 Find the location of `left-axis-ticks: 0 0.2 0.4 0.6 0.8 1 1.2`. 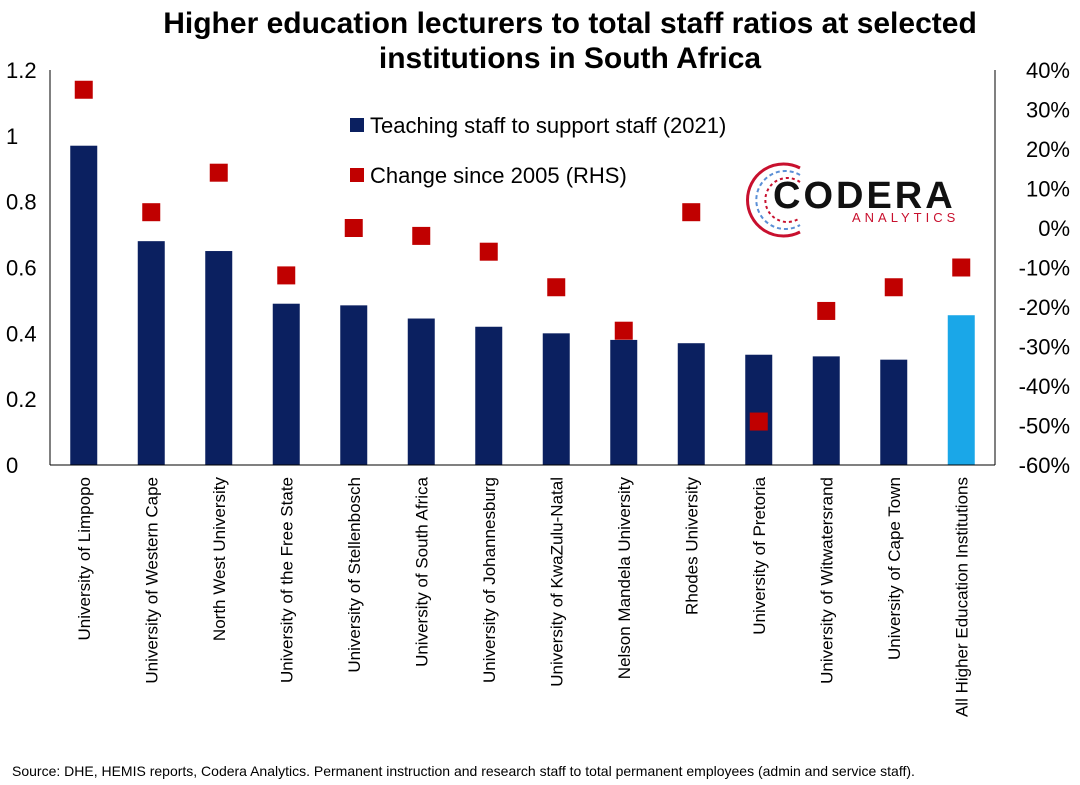

left-axis-ticks: 0 0.2 0.4 0.6 0.8 1 1.2 is located at coordinates (21, 268).